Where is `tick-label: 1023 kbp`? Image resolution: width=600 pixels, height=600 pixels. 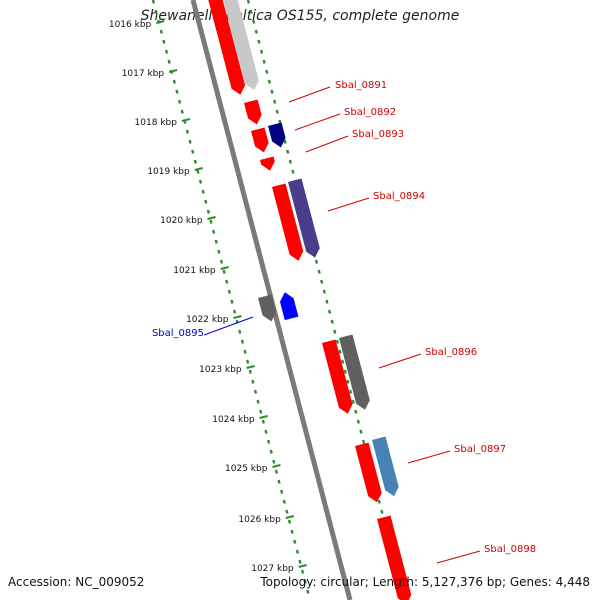
tick-label: 1023 kbp is located at coordinates (220, 370).